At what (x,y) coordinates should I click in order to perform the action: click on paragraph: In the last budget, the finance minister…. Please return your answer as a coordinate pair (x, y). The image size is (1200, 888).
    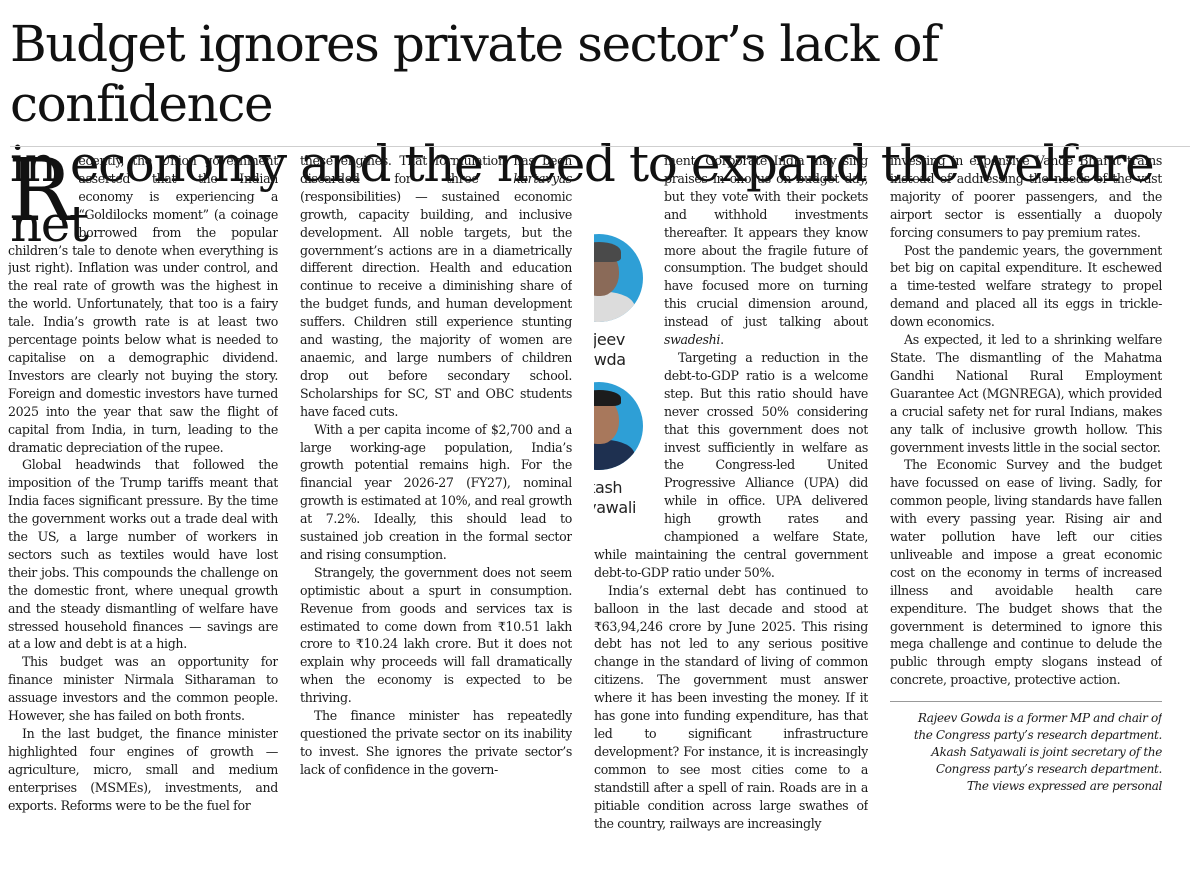
    Looking at the image, I should click on (143, 769).